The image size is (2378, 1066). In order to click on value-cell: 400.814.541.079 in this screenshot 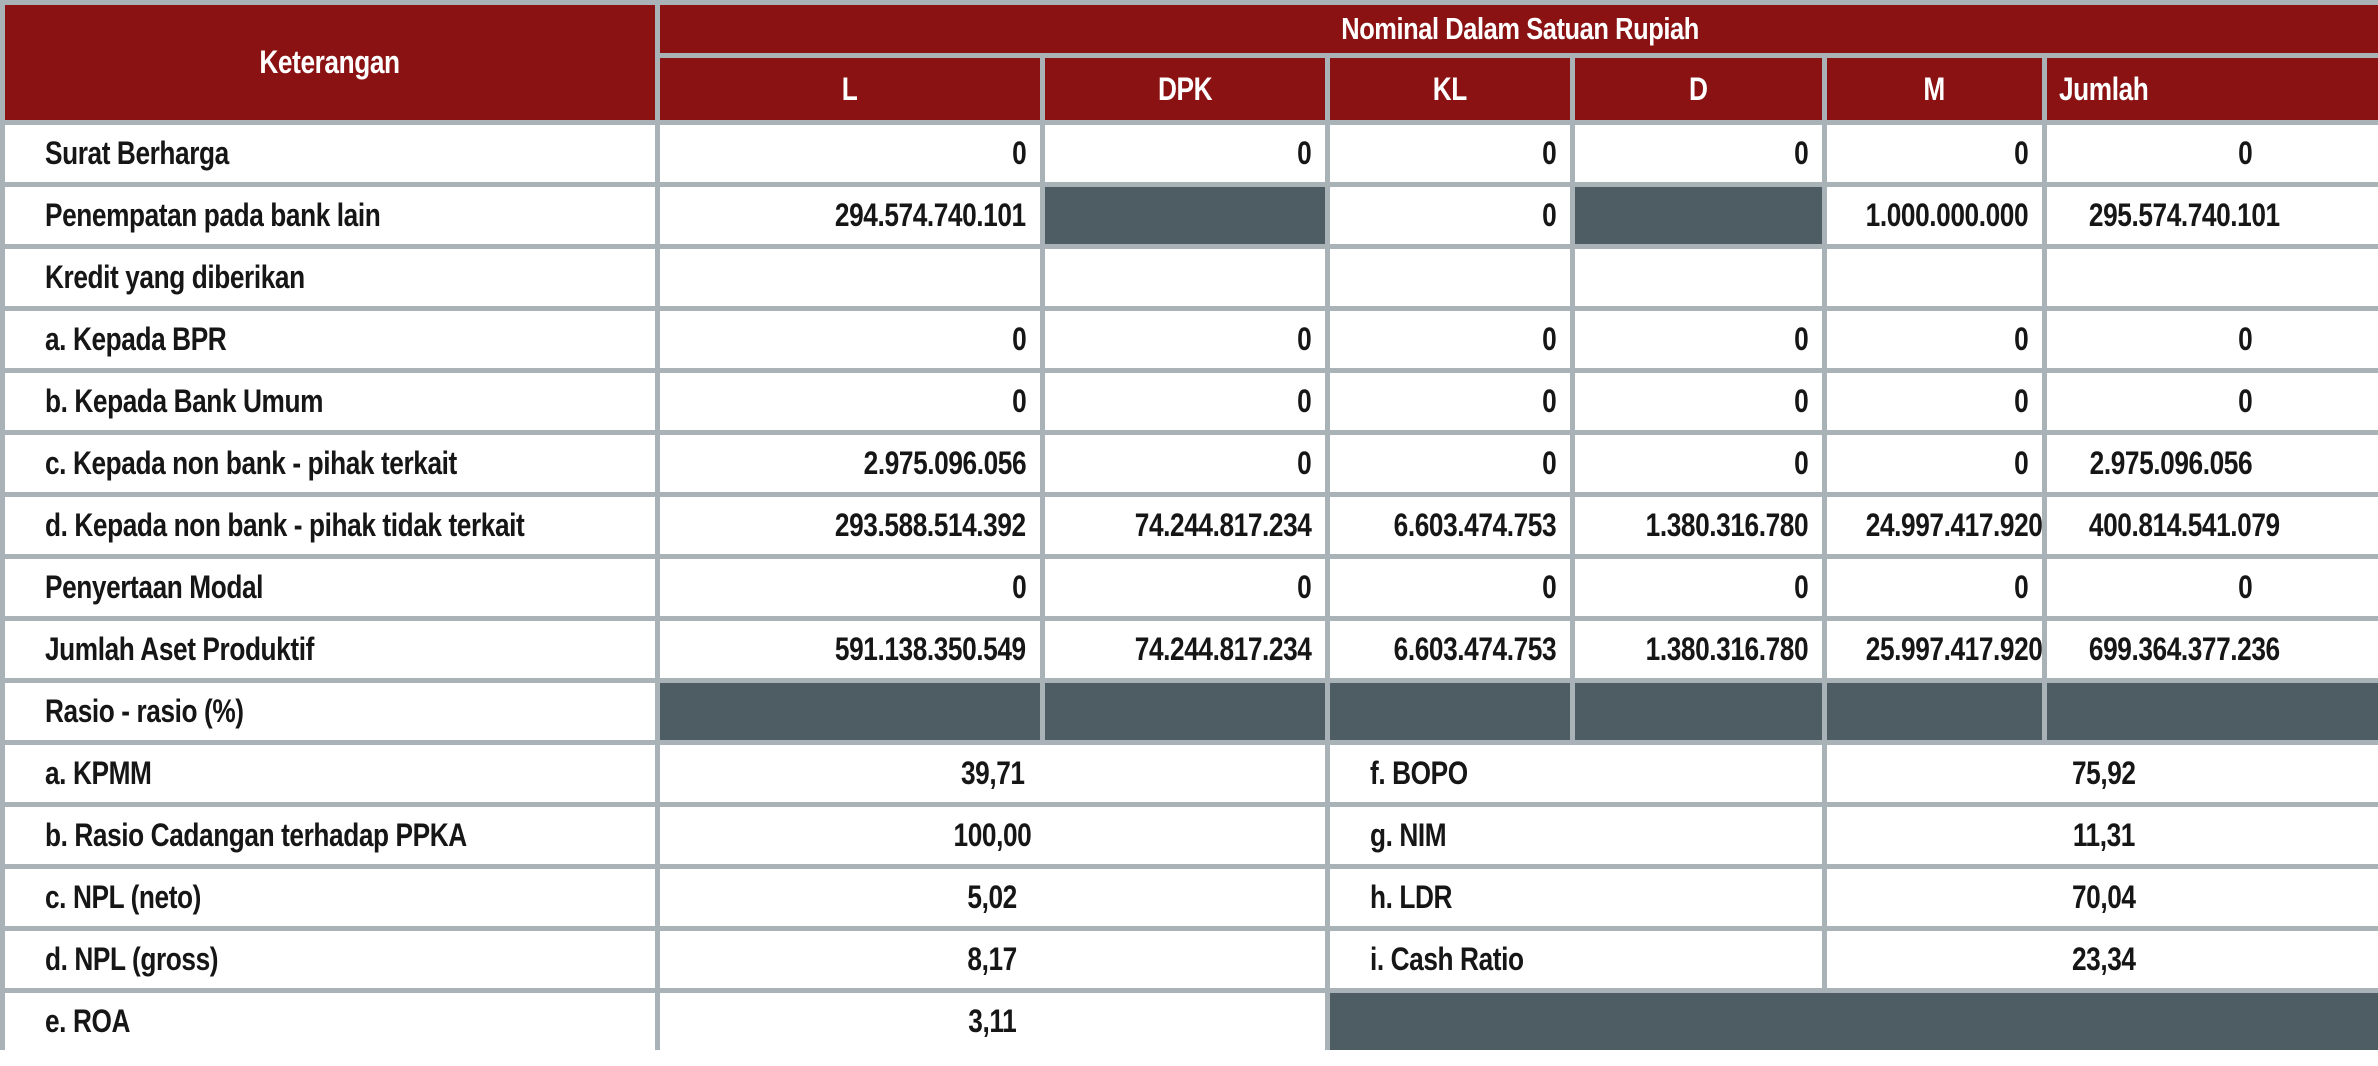, I will do `click(2209, 525)`.